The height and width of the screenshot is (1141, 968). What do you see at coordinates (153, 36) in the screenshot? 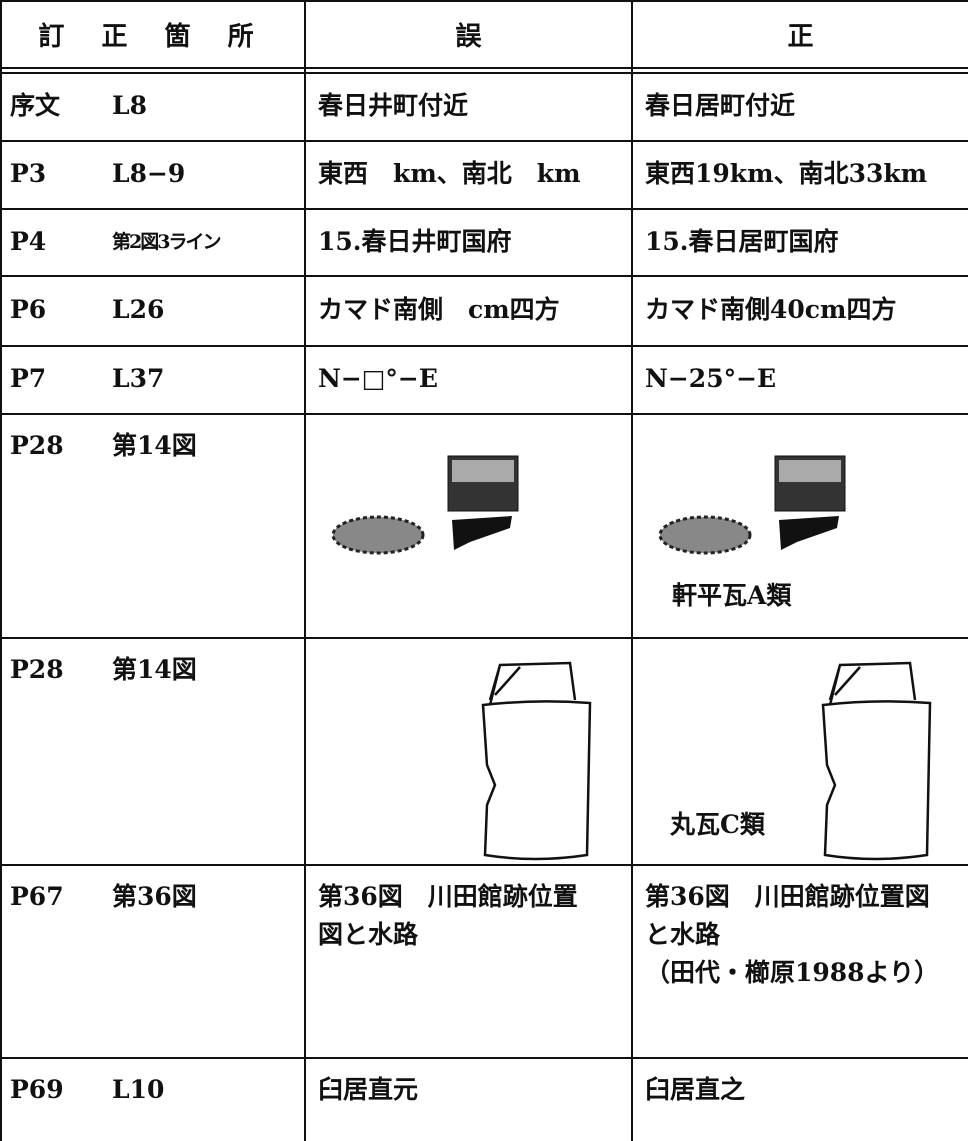
I see `header-cell: 訂 正 箇 所` at bounding box center [153, 36].